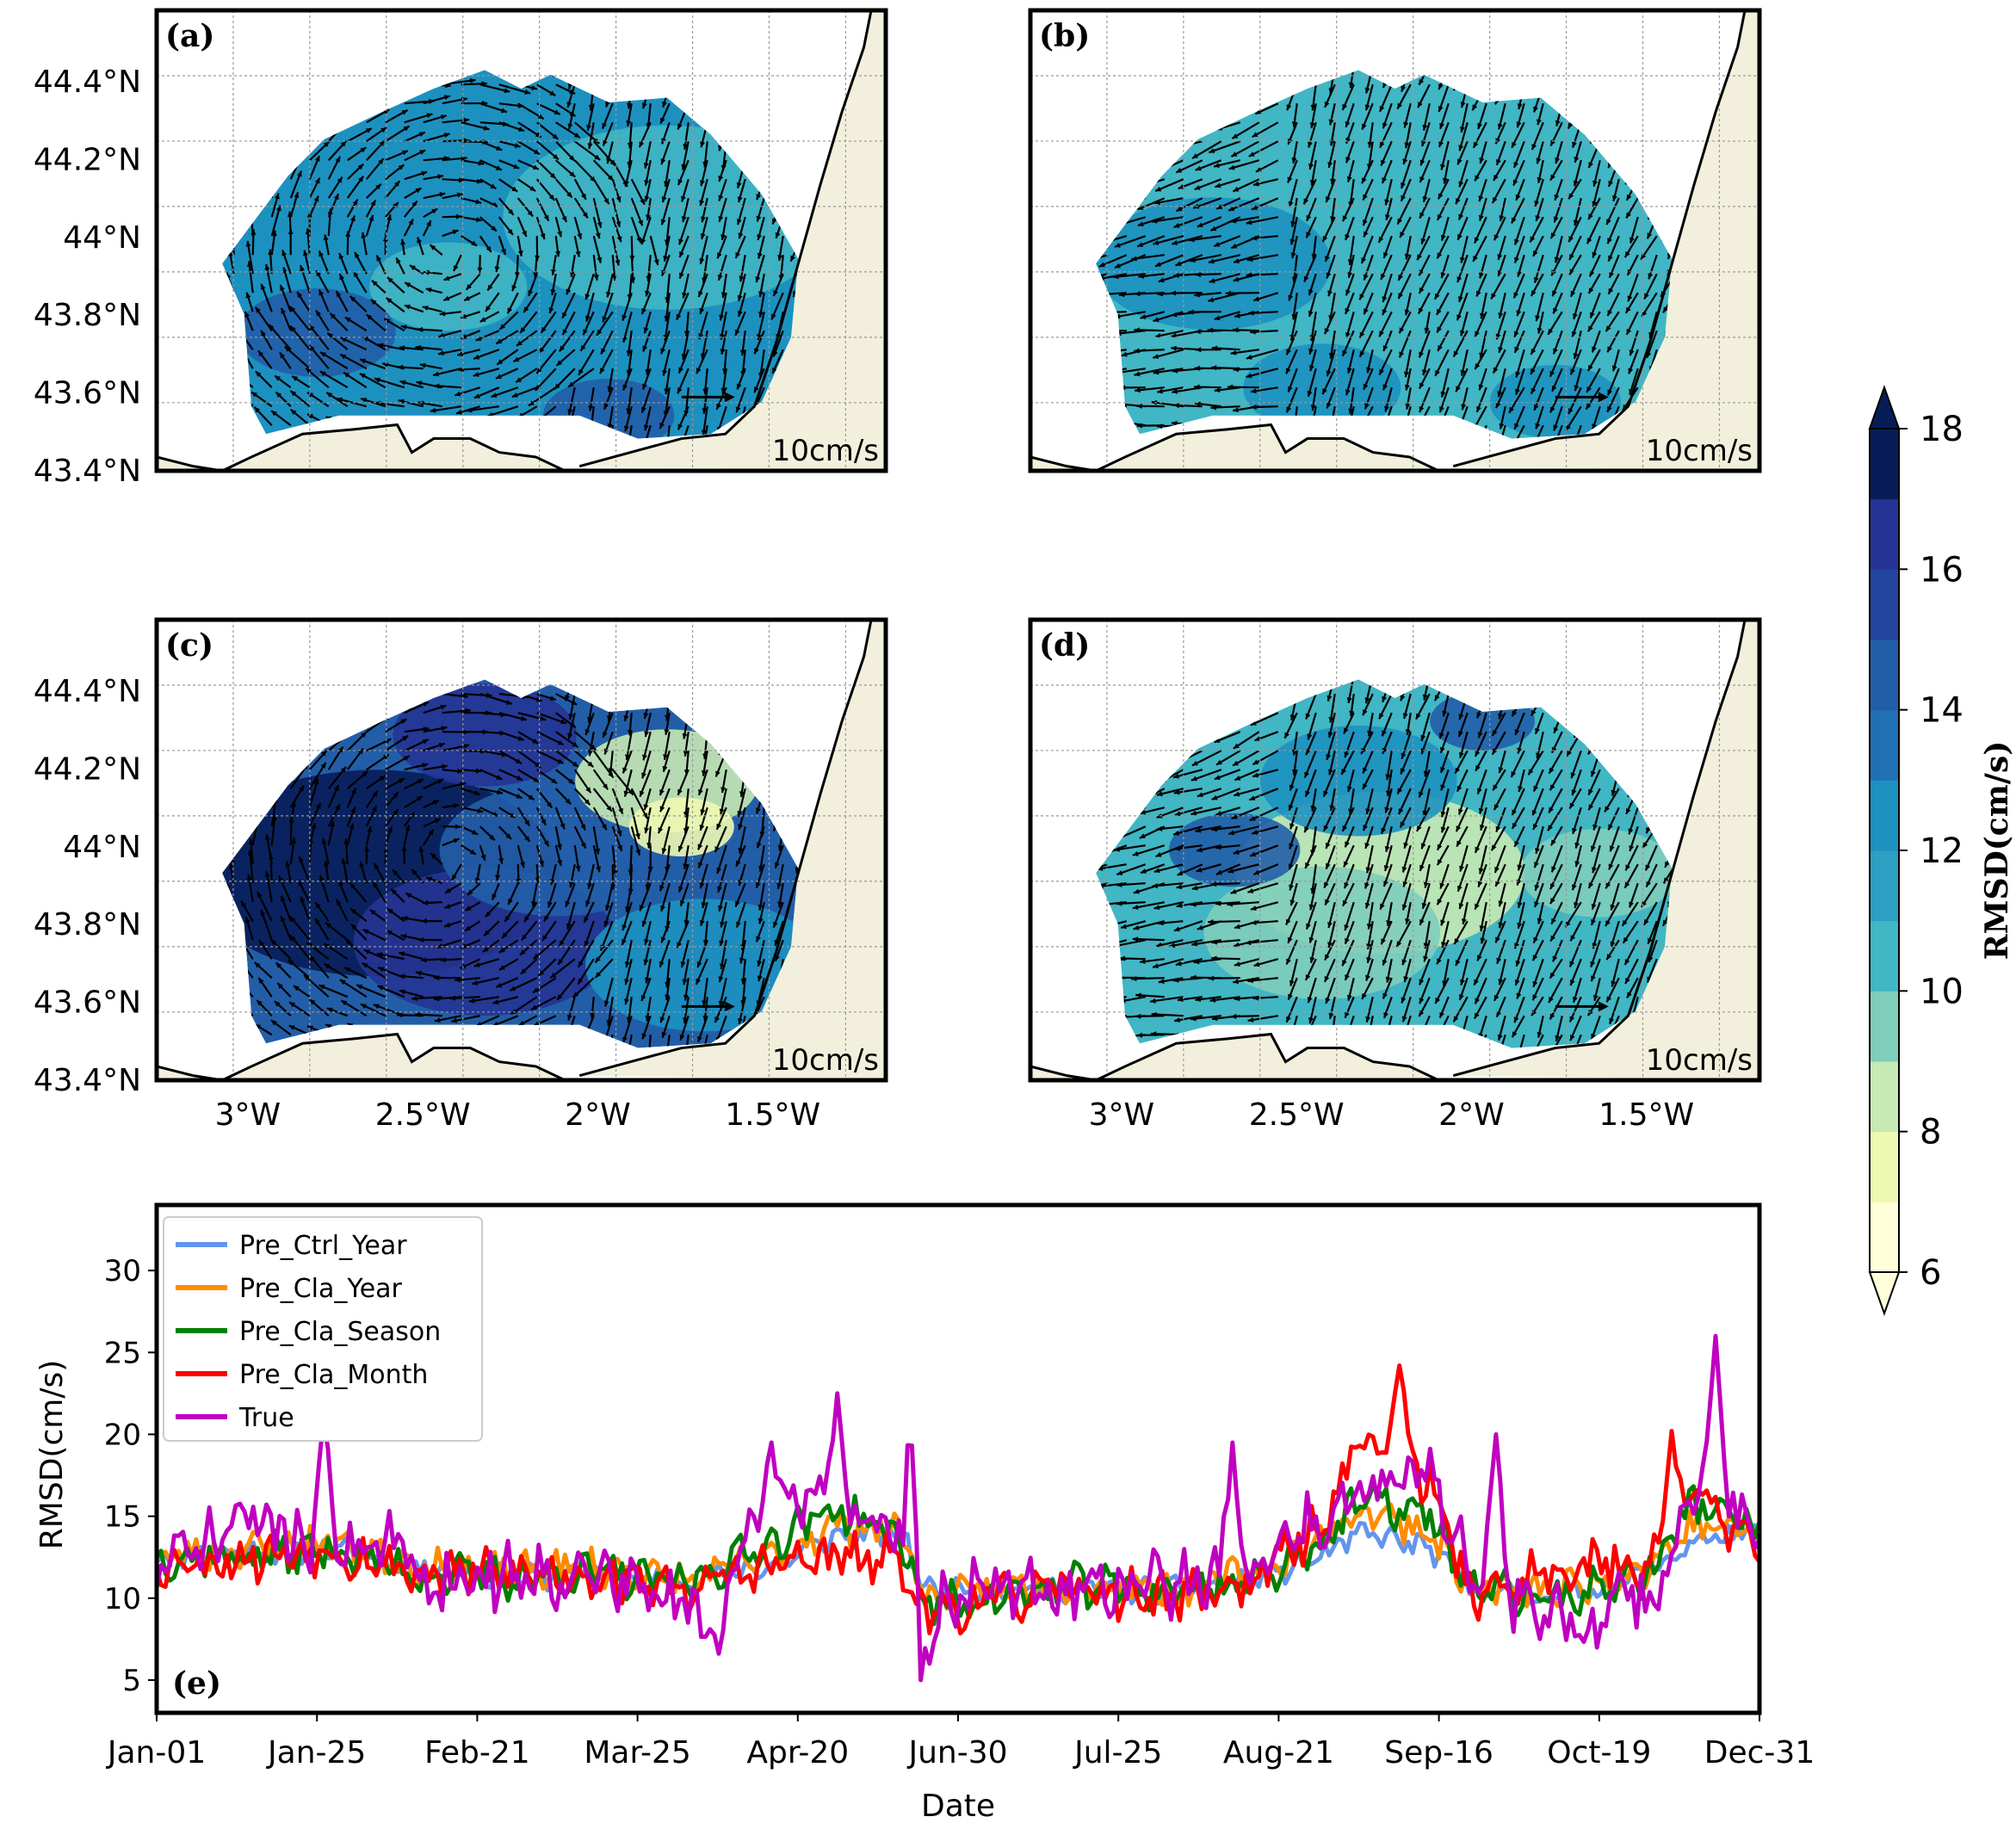 Image resolution: width=2016 pixels, height=1823 pixels. Describe the element at coordinates (87, 1080) in the screenshot. I see `lat-tick-label: 43.4°N` at that location.